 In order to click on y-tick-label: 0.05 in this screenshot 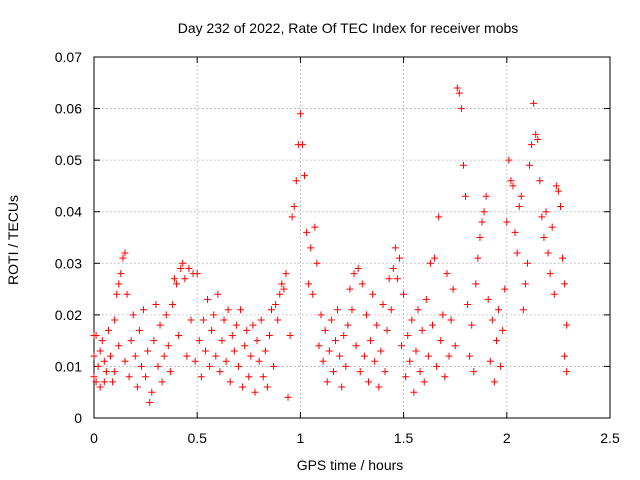, I will do `click(68, 160)`.